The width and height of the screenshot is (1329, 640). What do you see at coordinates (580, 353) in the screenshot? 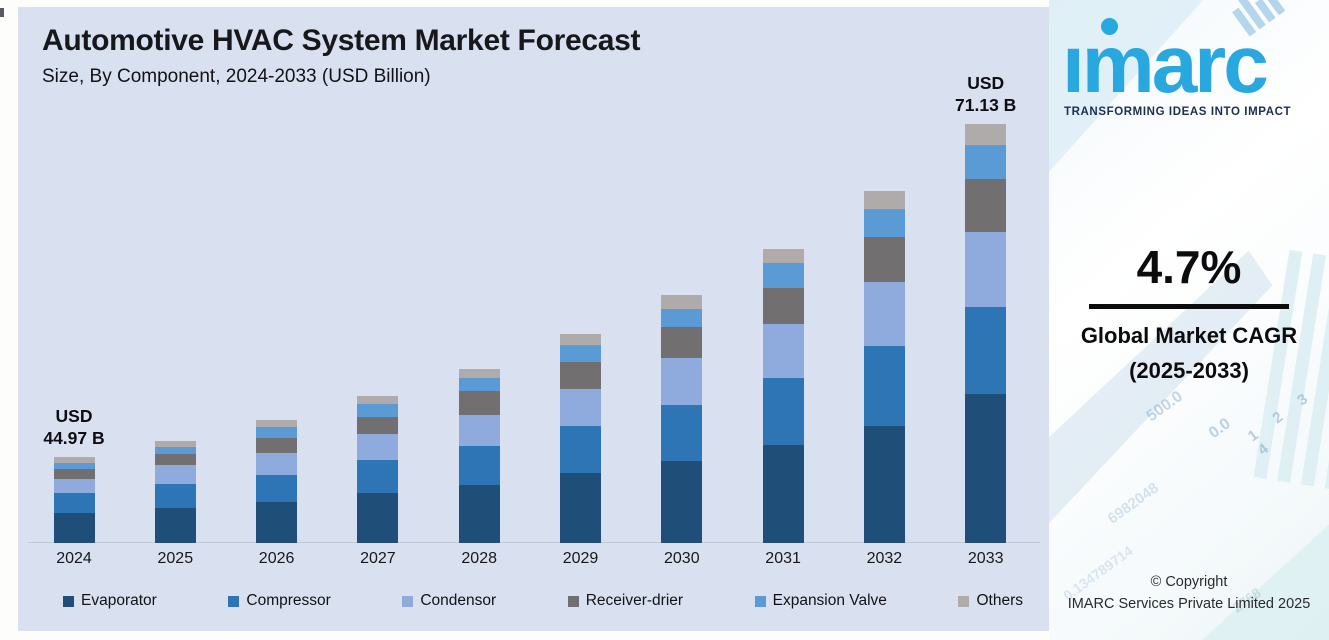
I see `bar-segment-expansion-valve-2029` at bounding box center [580, 353].